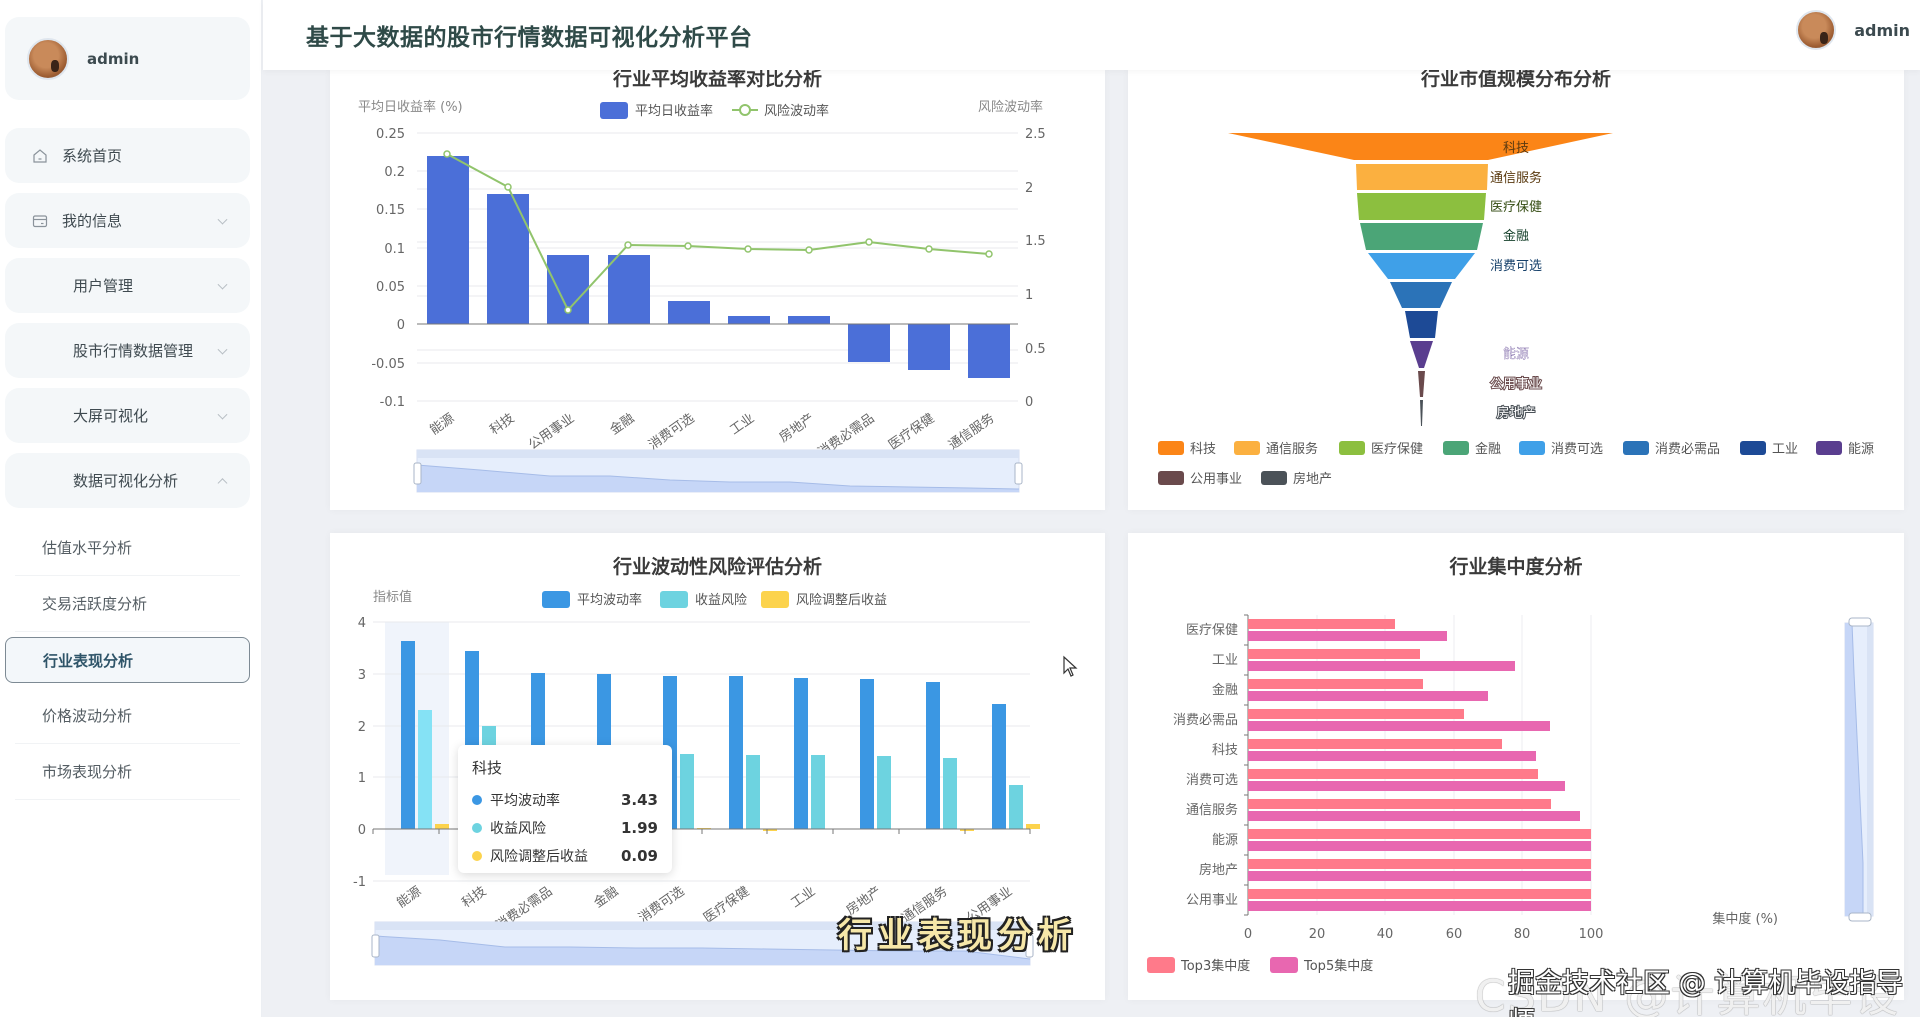  What do you see at coordinates (1205, 720) in the screenshot?
I see `y-tick: 消费必需品` at bounding box center [1205, 720].